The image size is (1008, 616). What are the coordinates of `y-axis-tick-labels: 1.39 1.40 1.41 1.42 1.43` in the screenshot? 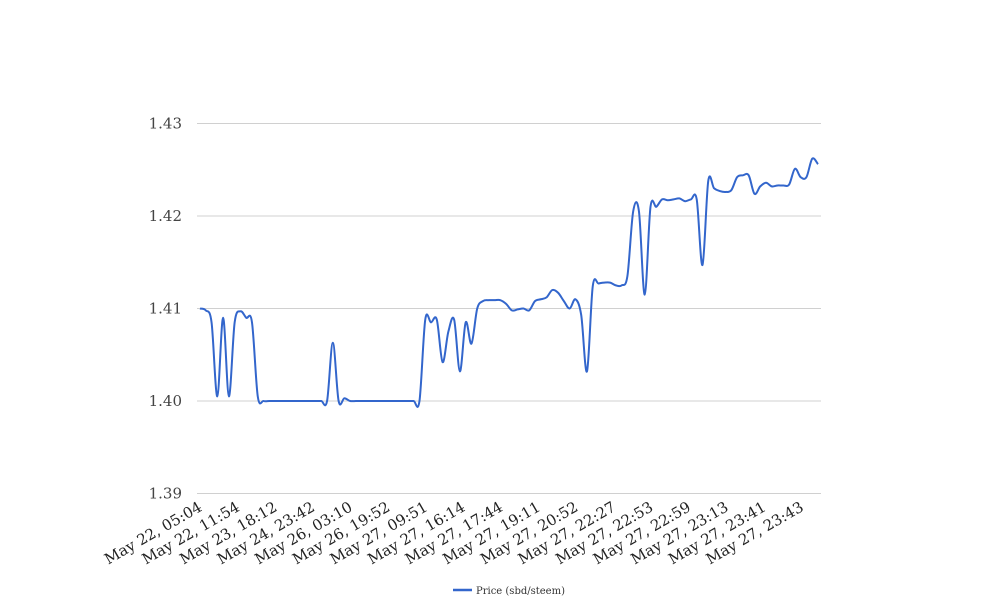 It's located at (165, 309).